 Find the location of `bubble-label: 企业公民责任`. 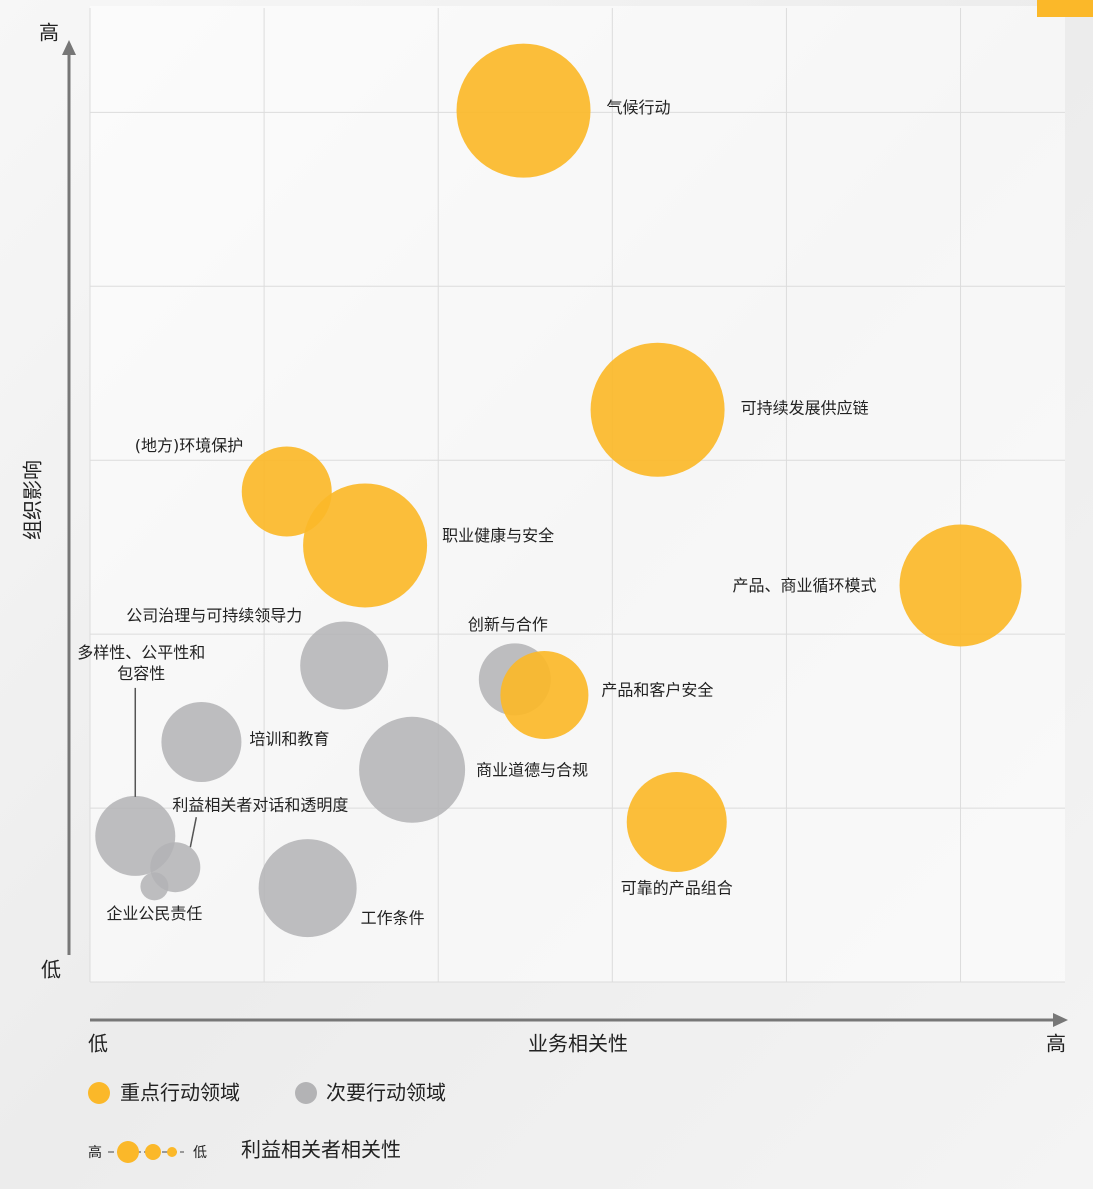

bubble-label: 企业公民责任 is located at coordinates (154, 913).